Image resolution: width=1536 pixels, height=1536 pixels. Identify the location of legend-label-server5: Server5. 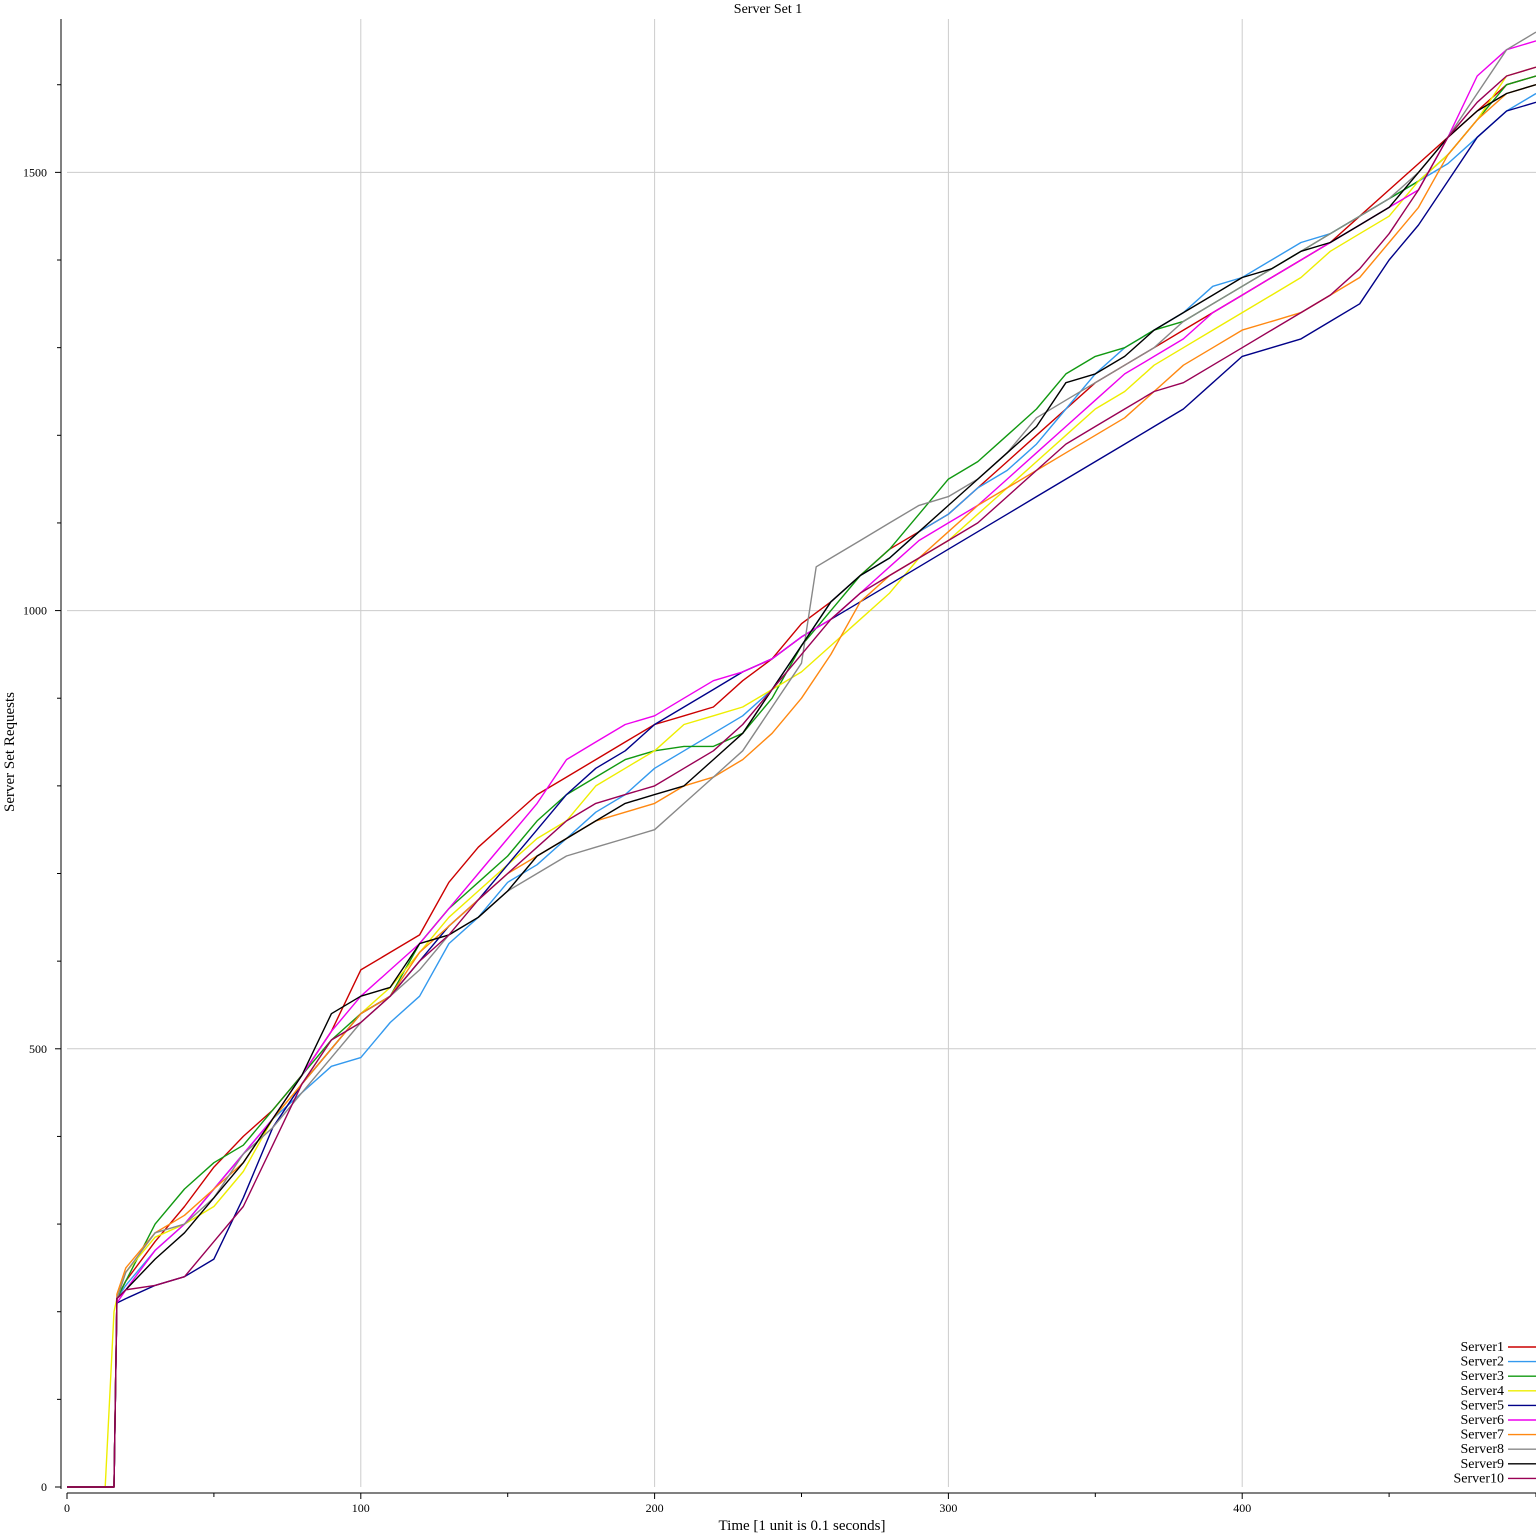
(1482, 1405).